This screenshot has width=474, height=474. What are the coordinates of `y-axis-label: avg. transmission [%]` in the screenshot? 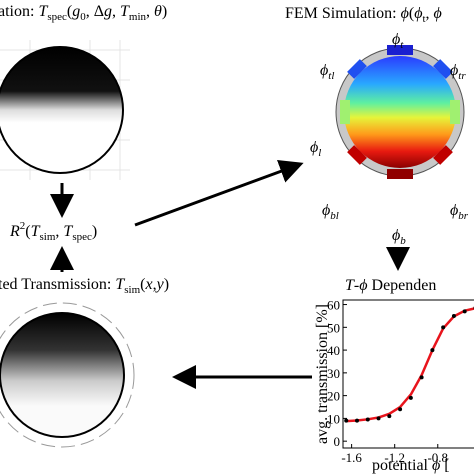 It's located at (322, 374).